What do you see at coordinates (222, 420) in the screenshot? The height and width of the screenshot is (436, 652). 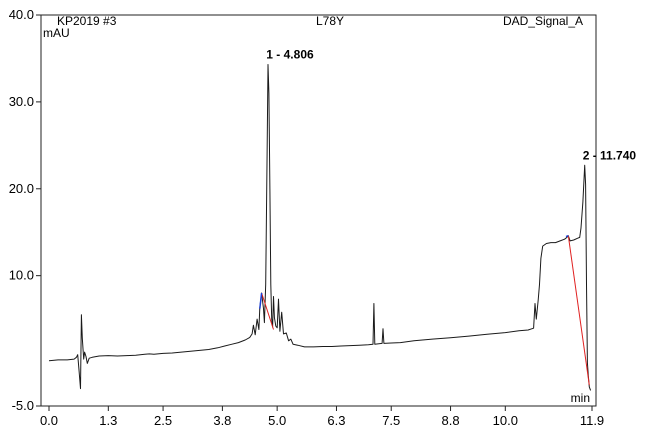 I see `x-tick-label: 3.8` at bounding box center [222, 420].